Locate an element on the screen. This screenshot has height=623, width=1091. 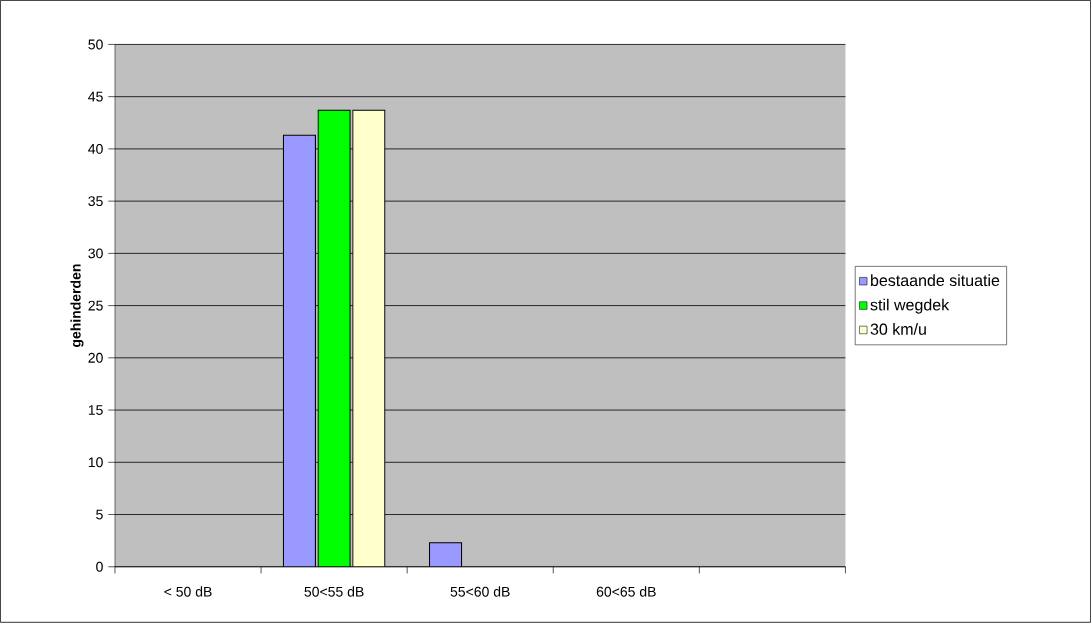
y-axis-title: gehinderden is located at coordinates (77, 306).